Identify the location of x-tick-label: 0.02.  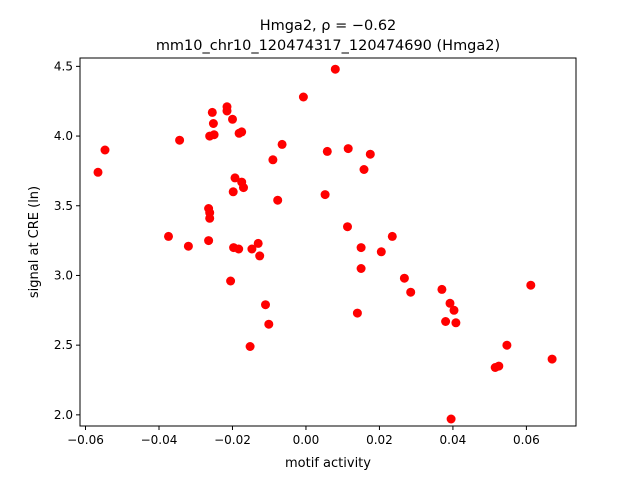
(379, 440).